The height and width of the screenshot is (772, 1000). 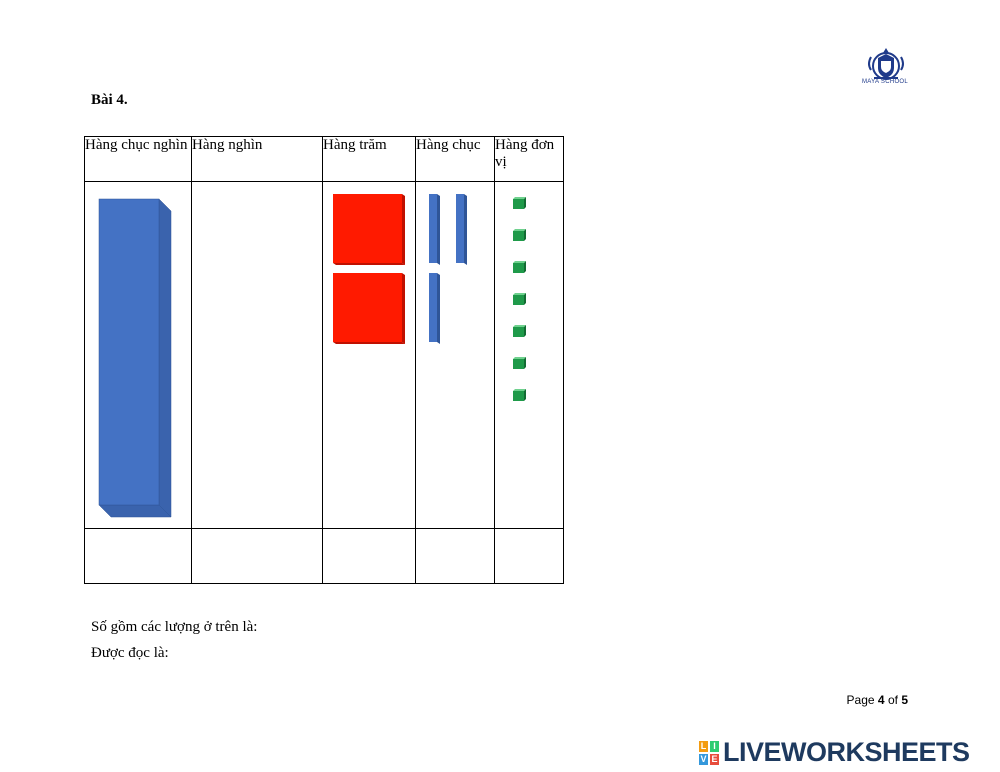 I want to click on ten-rods, so click(x=448, y=269).